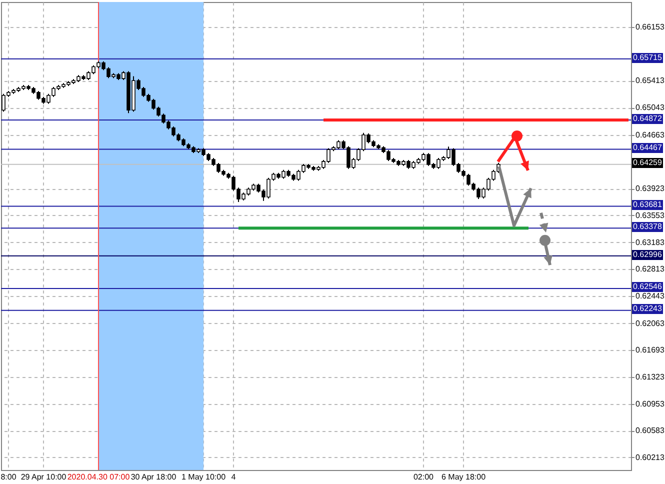  I want to click on y-tick-label: 0.60953, so click(650, 403).